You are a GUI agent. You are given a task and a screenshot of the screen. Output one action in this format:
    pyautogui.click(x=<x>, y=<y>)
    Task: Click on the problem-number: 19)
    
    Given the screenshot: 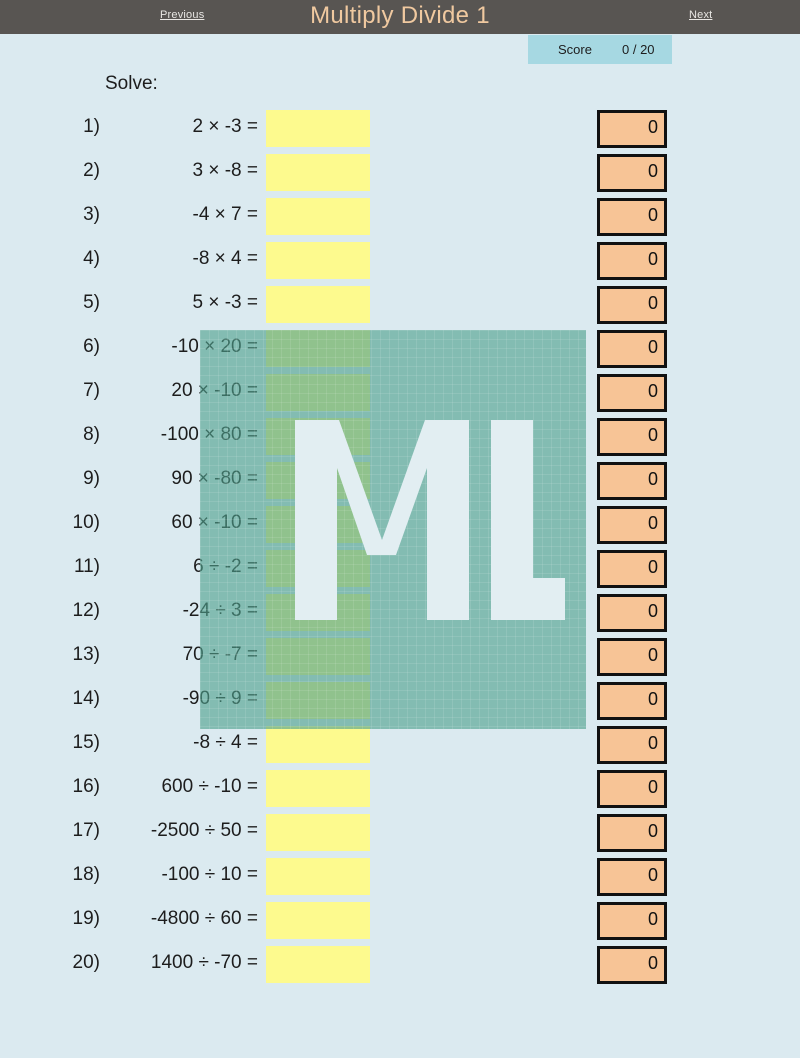 What is the action you would take?
    pyautogui.click(x=86, y=918)
    